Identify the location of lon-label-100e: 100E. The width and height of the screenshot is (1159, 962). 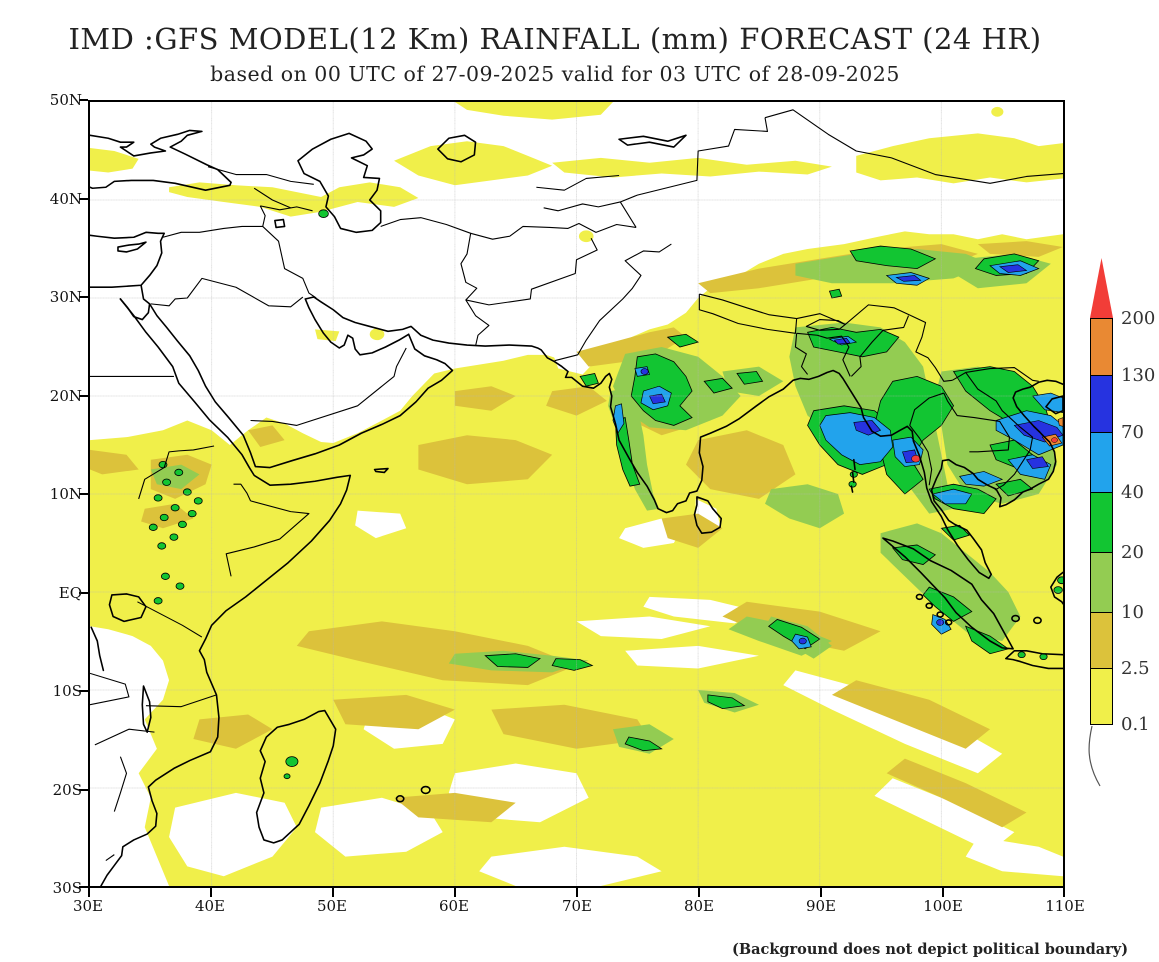
(943, 906).